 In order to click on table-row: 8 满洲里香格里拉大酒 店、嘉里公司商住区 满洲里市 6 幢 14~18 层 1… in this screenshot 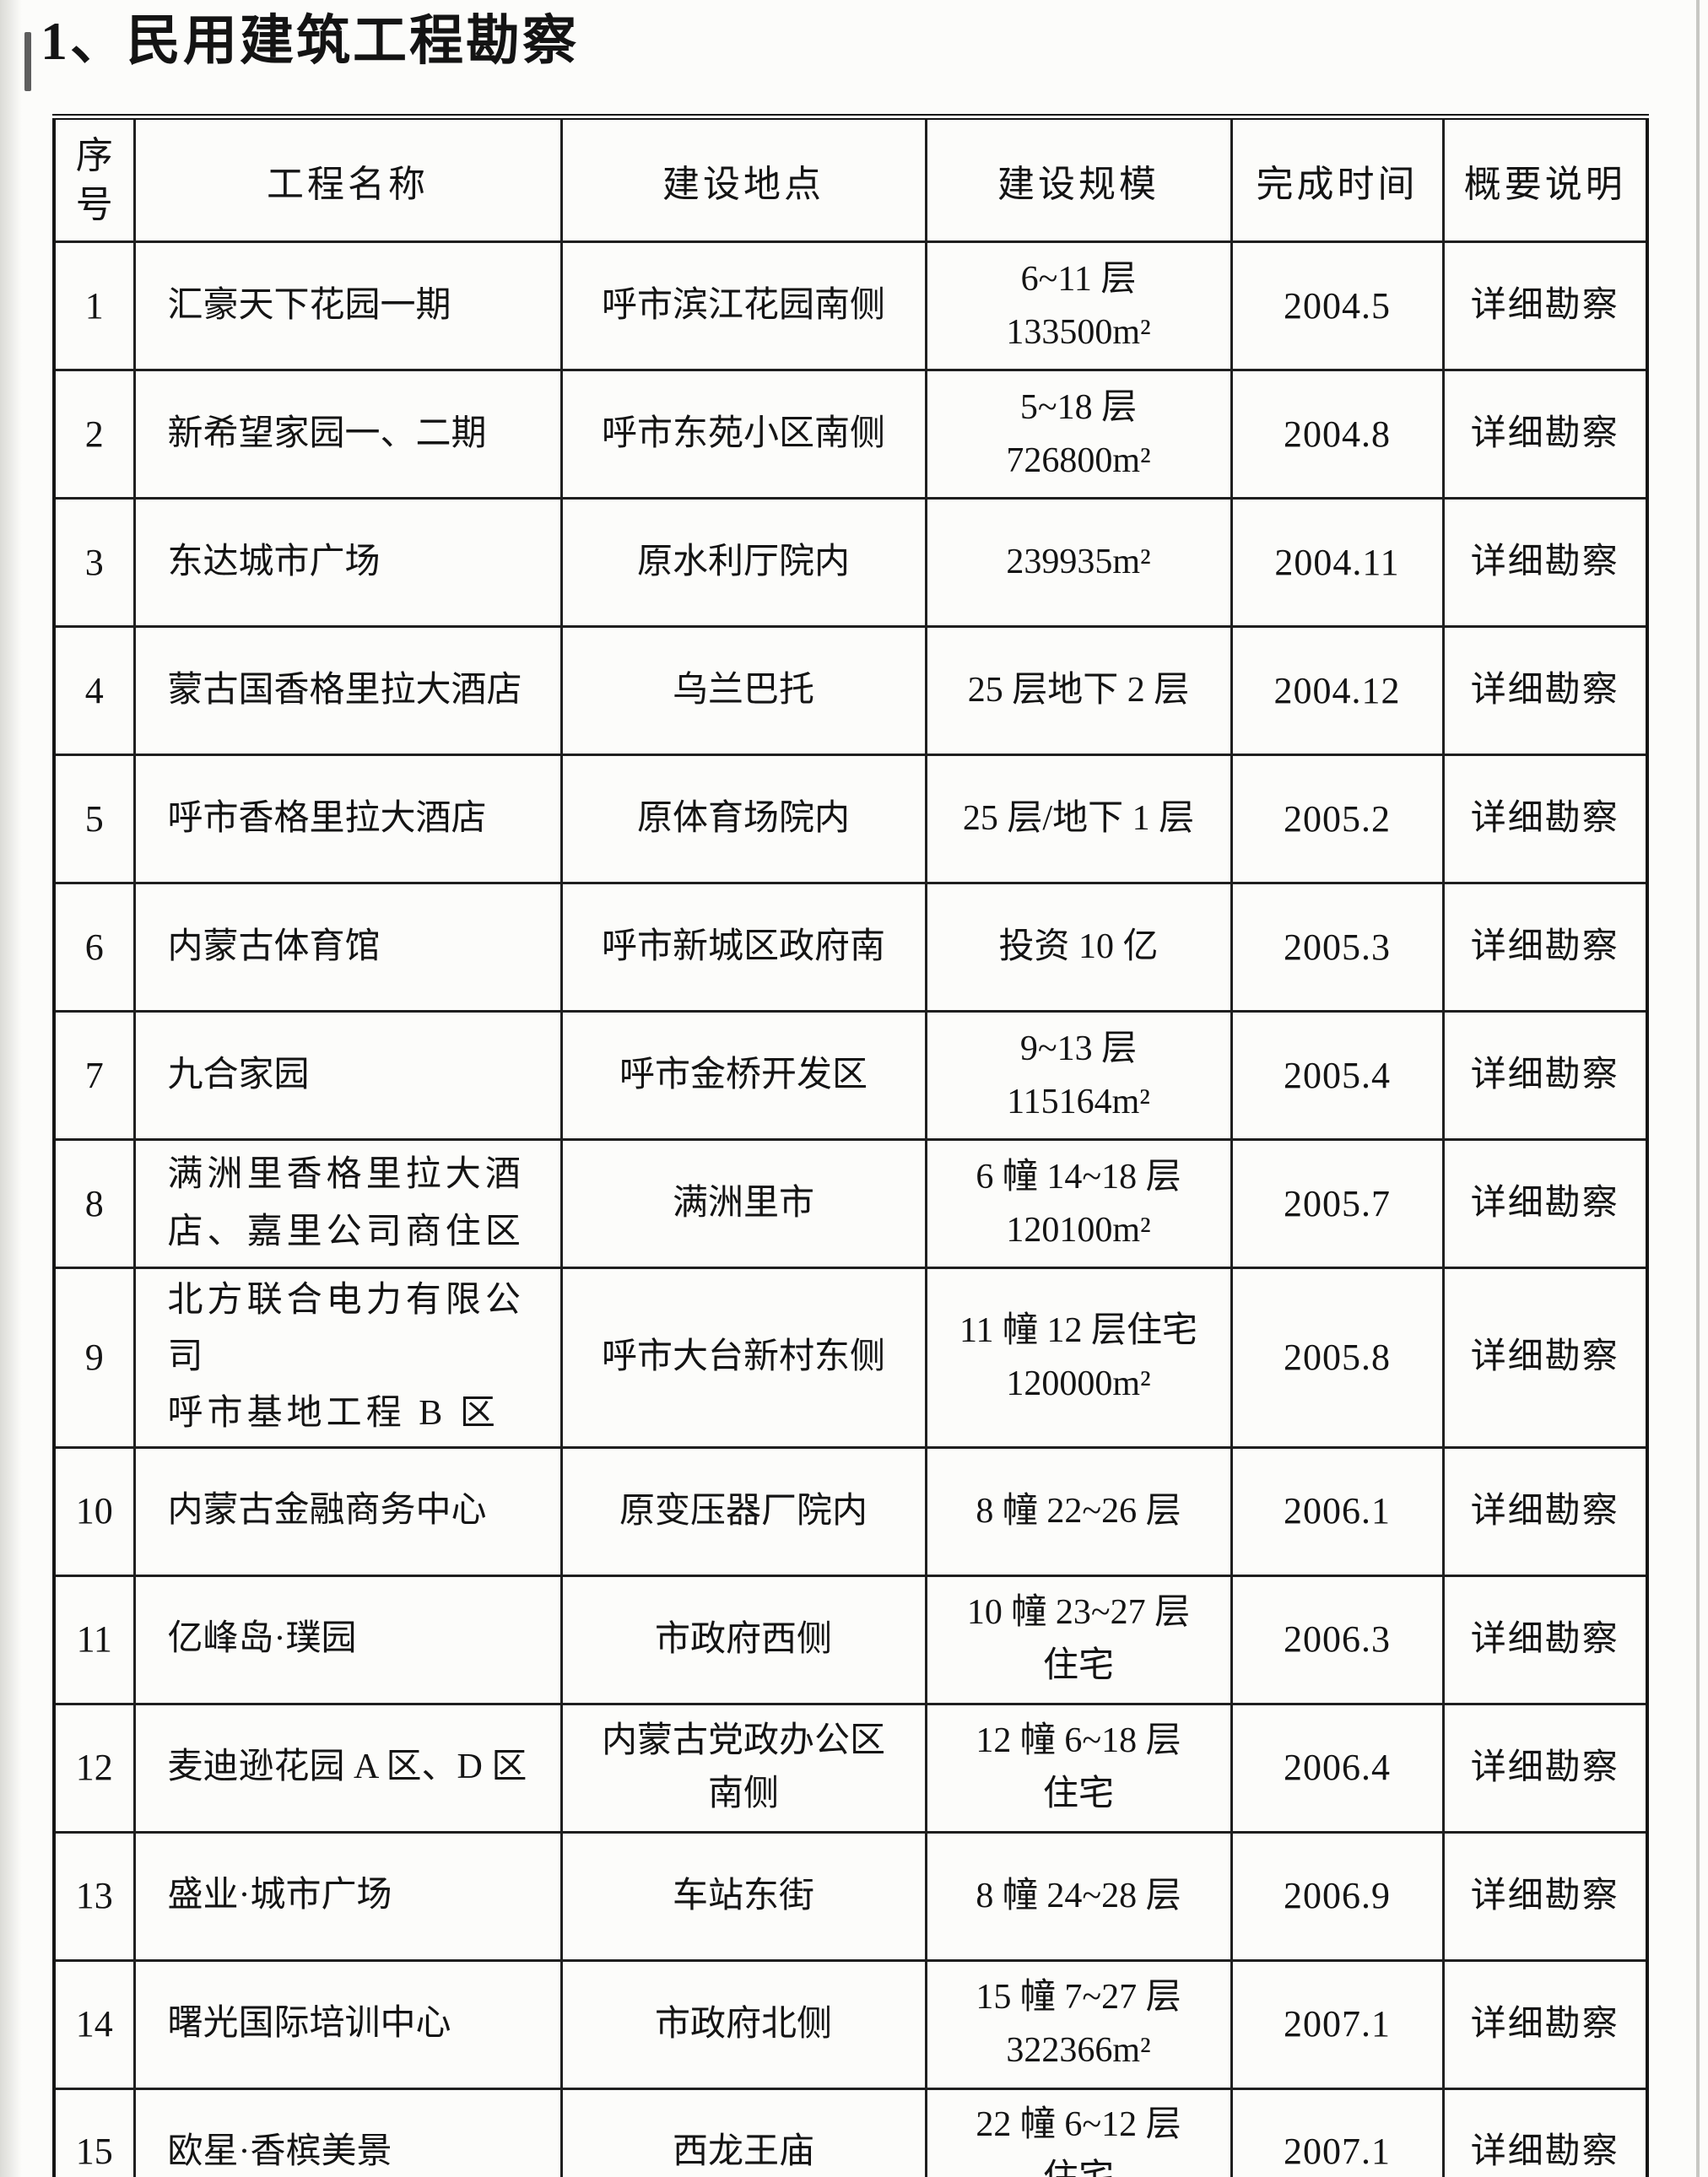, I will do `click(850, 1203)`.